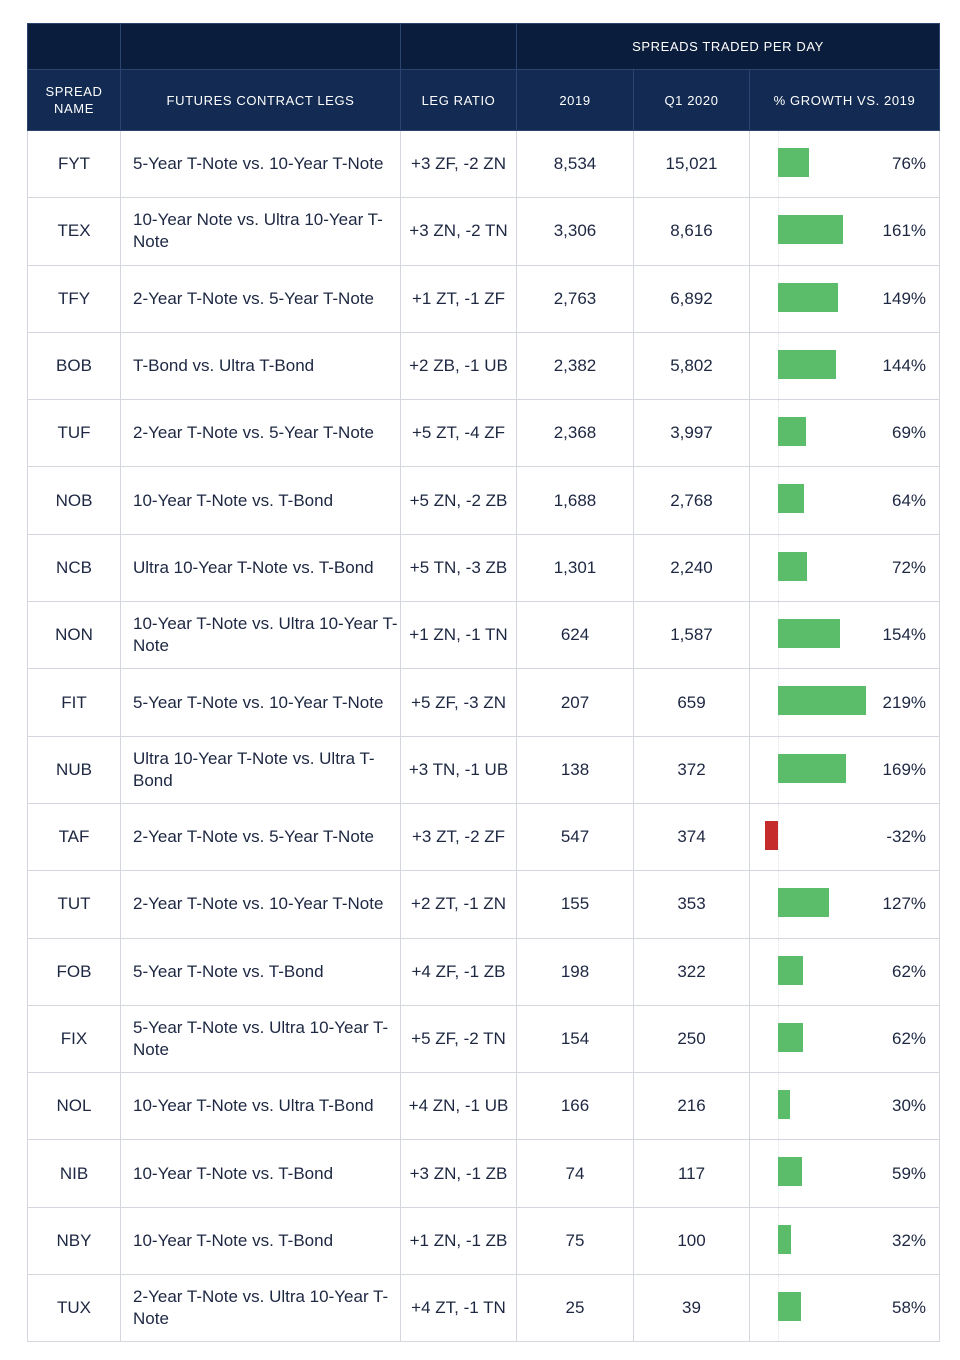 The image size is (960, 1360). I want to click on leg-ratio: +3 ZN, -2 TN, so click(458, 231).